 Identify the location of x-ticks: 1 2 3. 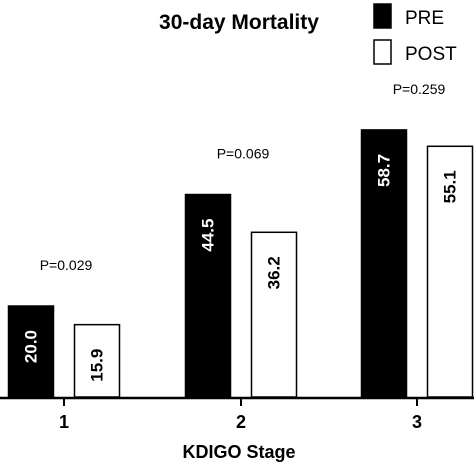
(240, 415).